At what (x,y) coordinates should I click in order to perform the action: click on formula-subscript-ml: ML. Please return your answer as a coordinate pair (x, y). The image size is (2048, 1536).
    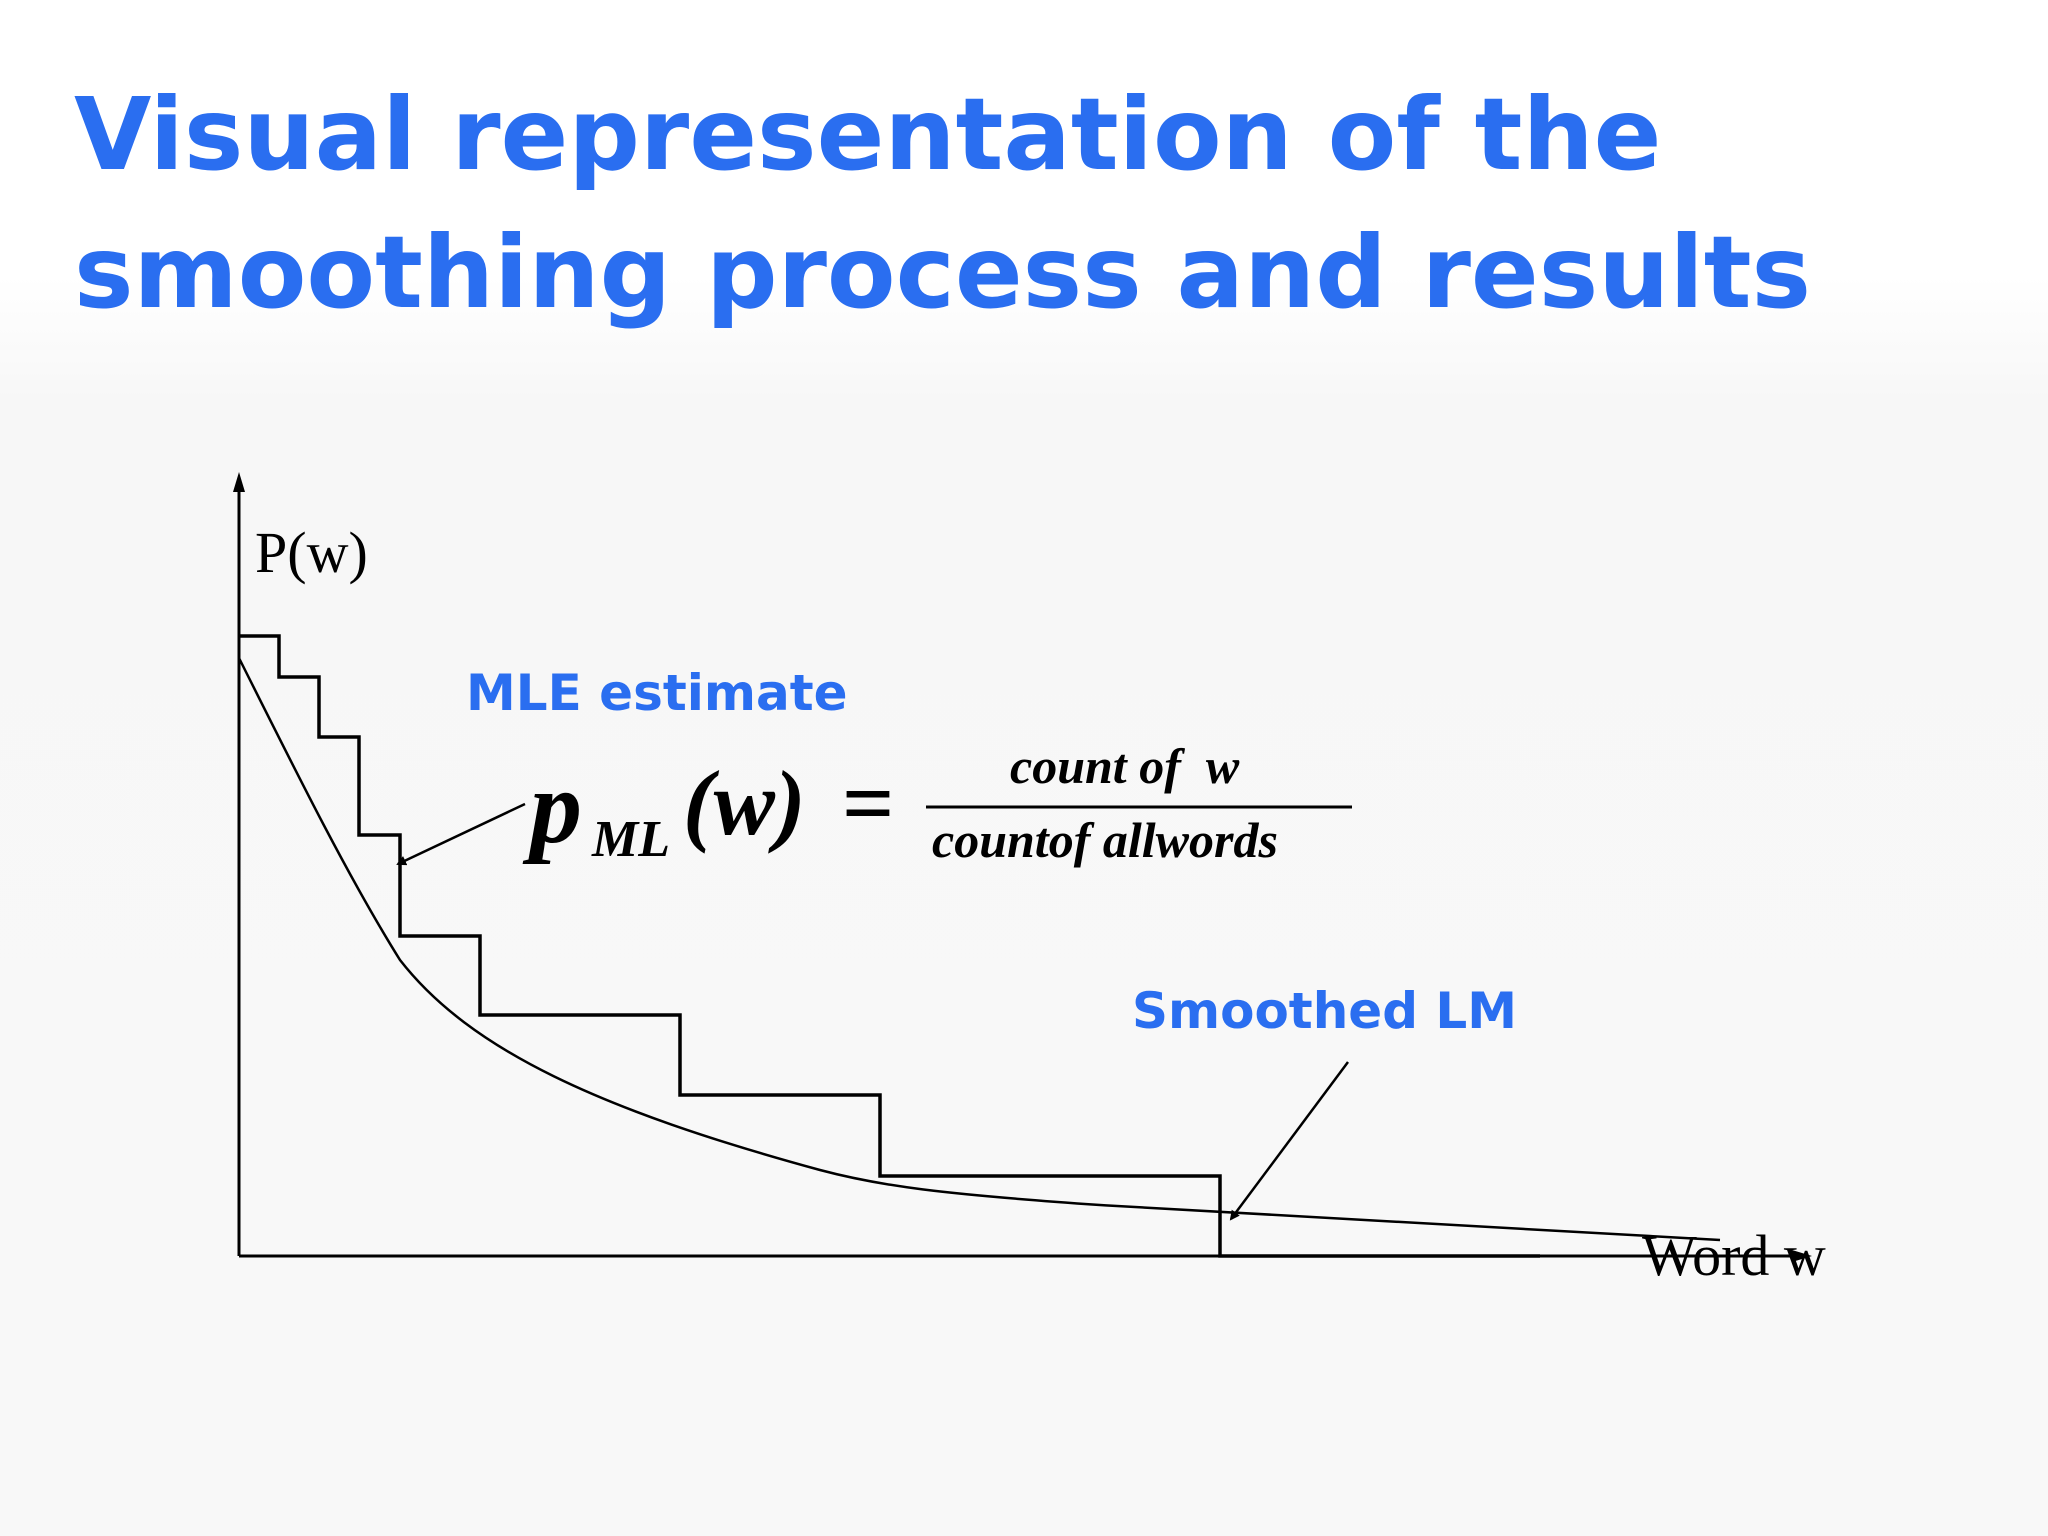
    Looking at the image, I should click on (630, 839).